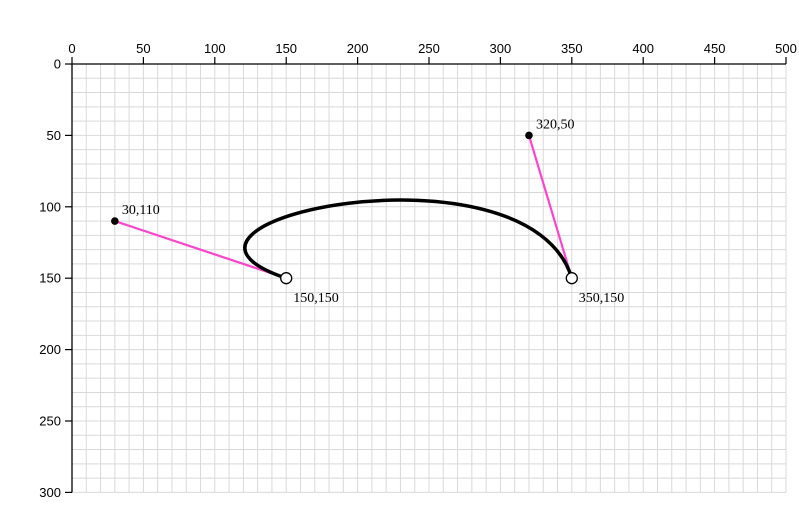 The height and width of the screenshot is (528, 799). What do you see at coordinates (786, 48) in the screenshot?
I see `x-tick-label: 500` at bounding box center [786, 48].